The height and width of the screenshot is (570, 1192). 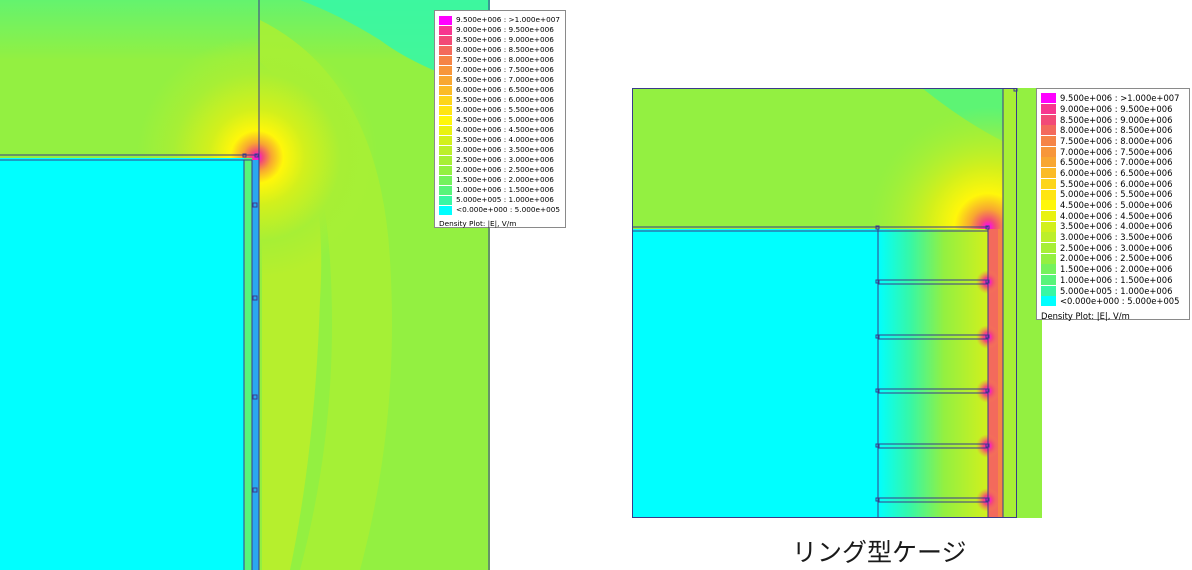 I want to click on legend-entry: <0.000e+000 : 5.000e+005, so click(x=1113, y=301).